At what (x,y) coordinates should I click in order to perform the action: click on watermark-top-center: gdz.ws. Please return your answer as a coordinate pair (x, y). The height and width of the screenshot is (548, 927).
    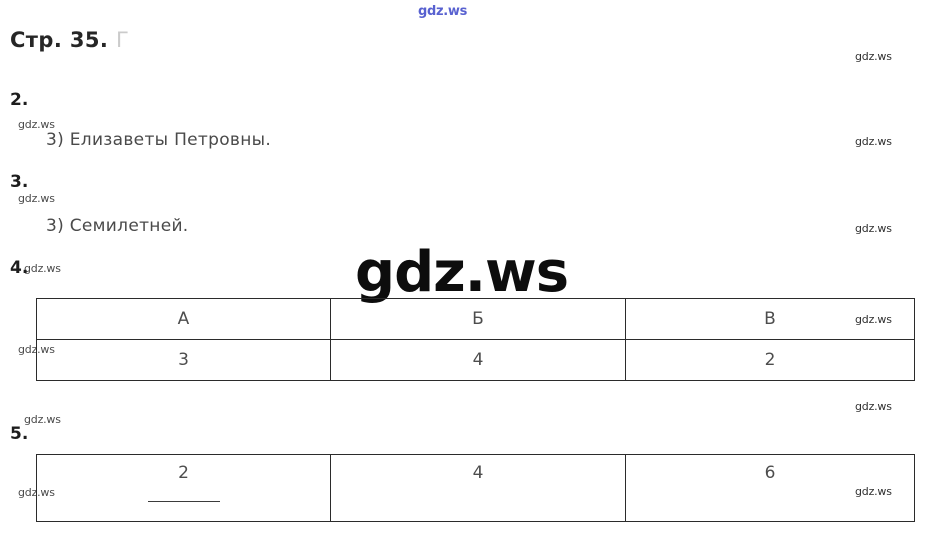
    Looking at the image, I should click on (443, 11).